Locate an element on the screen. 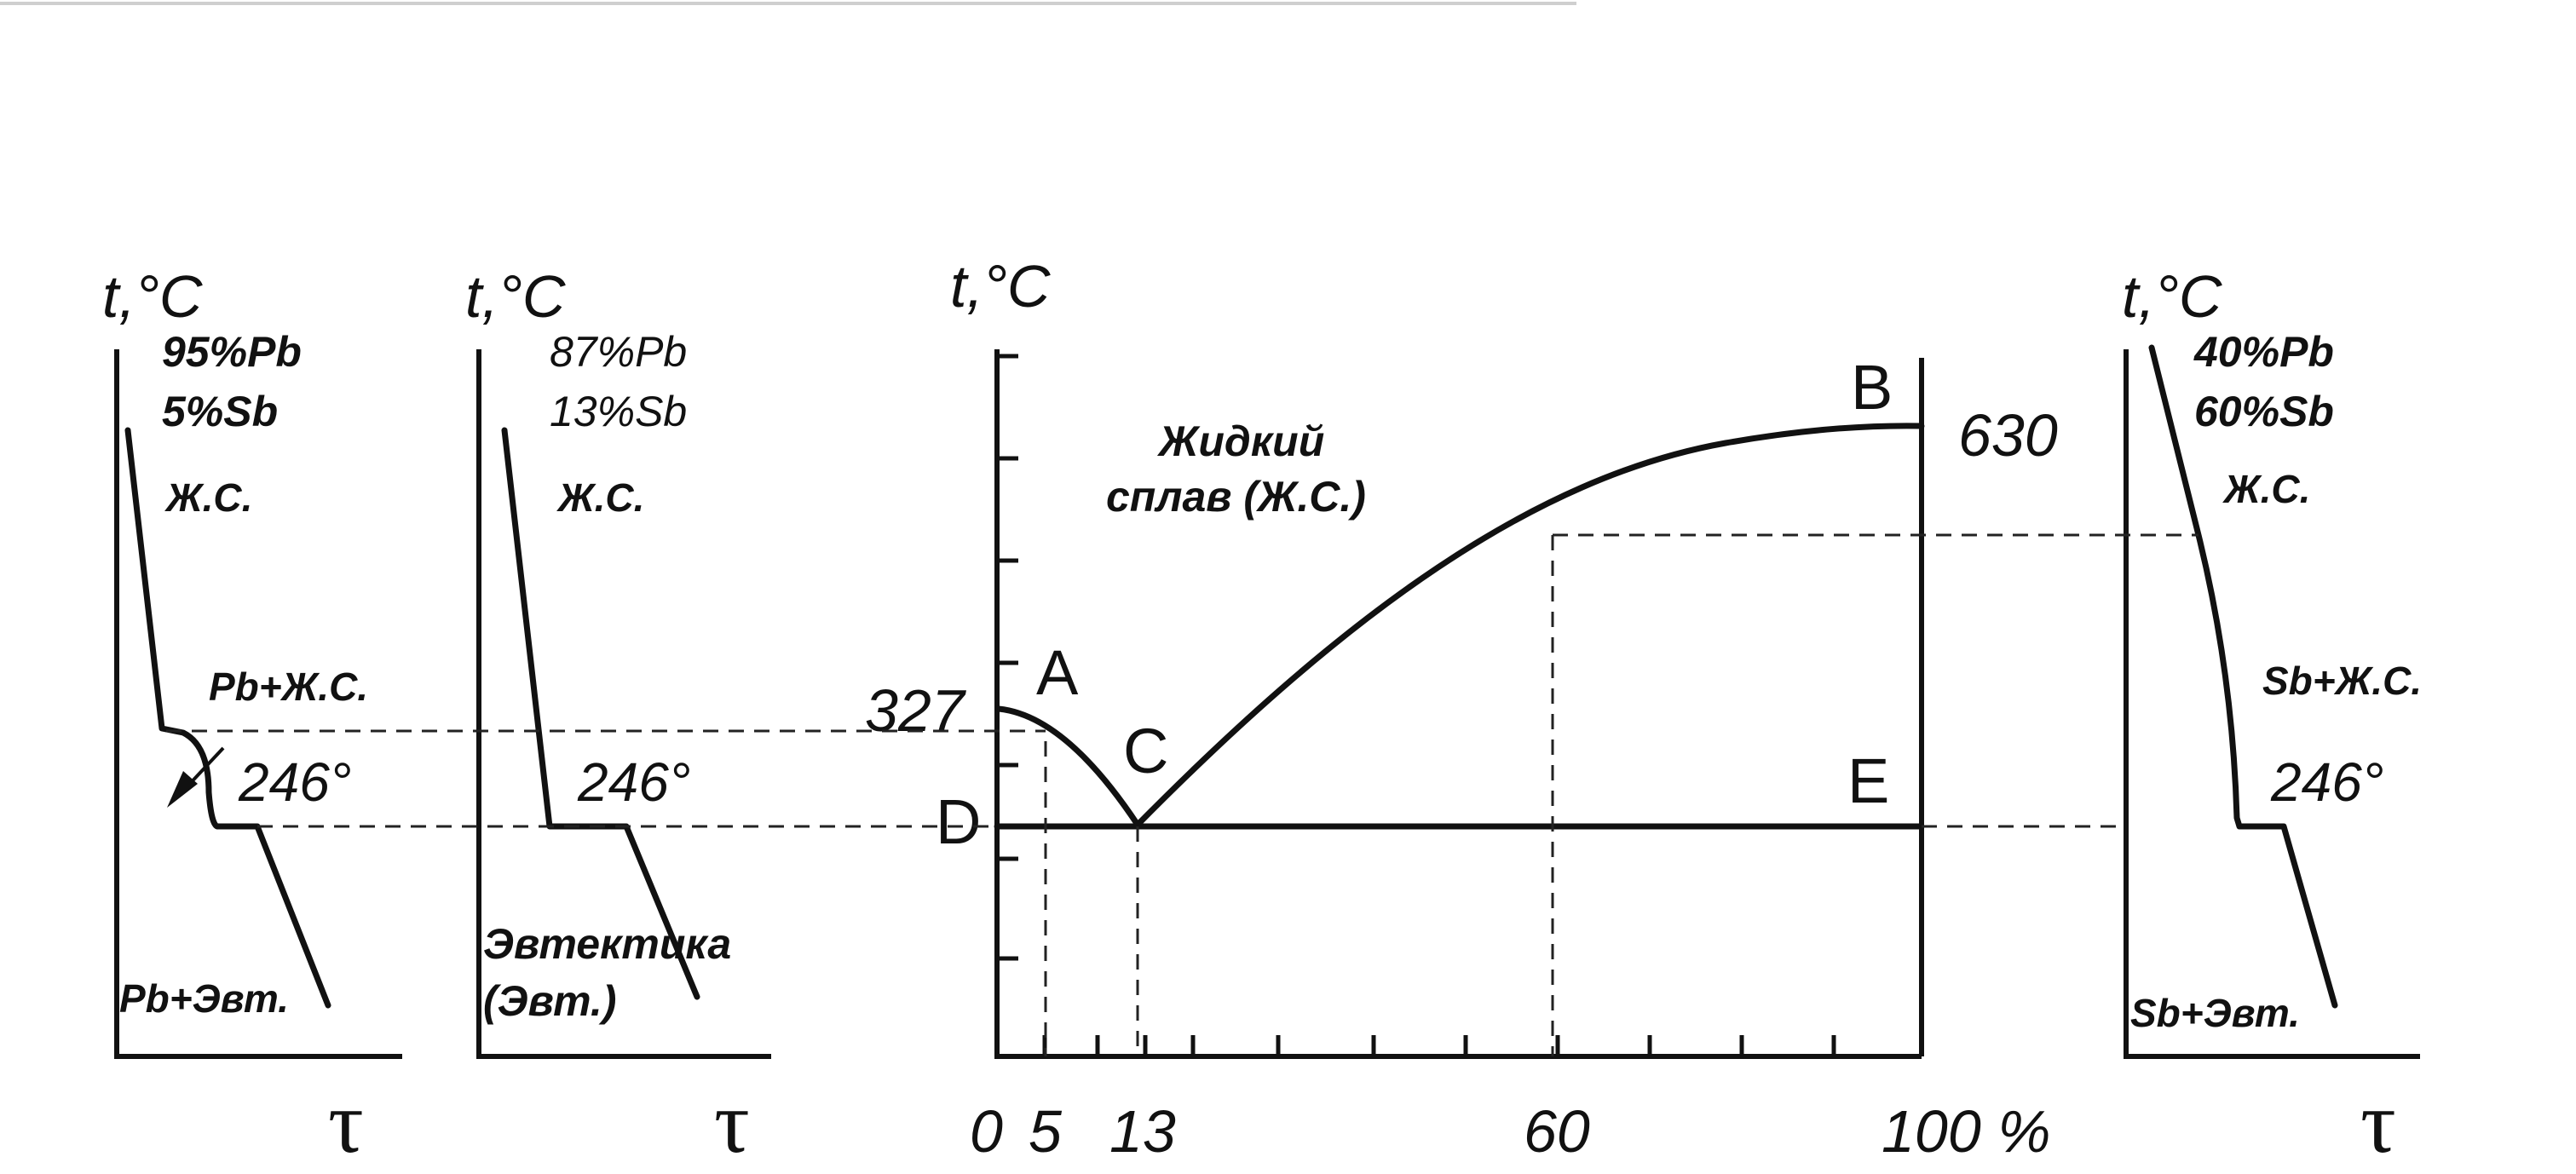 The height and width of the screenshot is (1174, 2576). point-label-d: D is located at coordinates (958, 821).